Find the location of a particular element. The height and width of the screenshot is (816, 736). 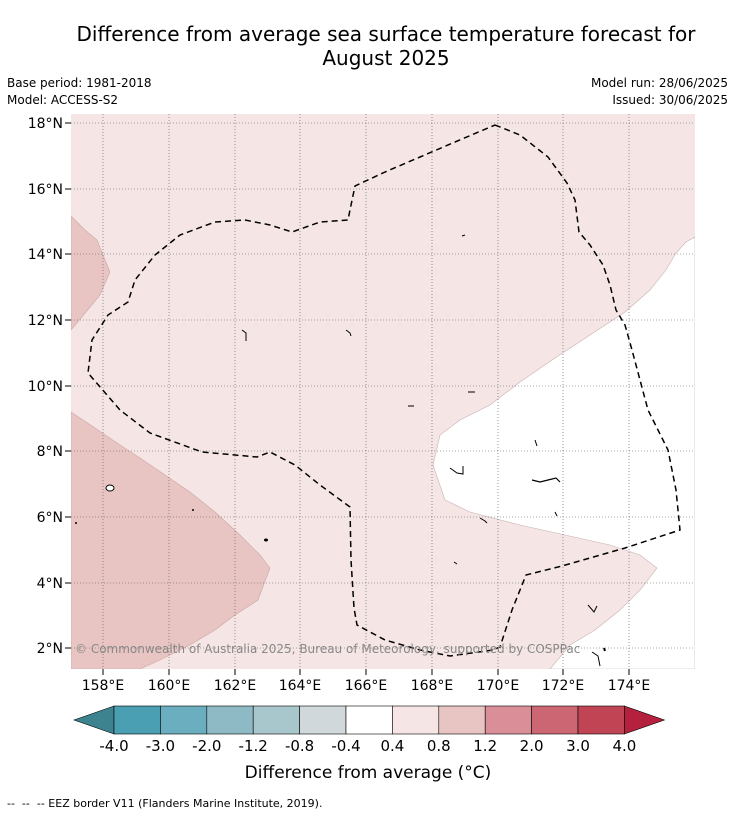

lat-tick-label: 16°N is located at coordinates (45, 190).